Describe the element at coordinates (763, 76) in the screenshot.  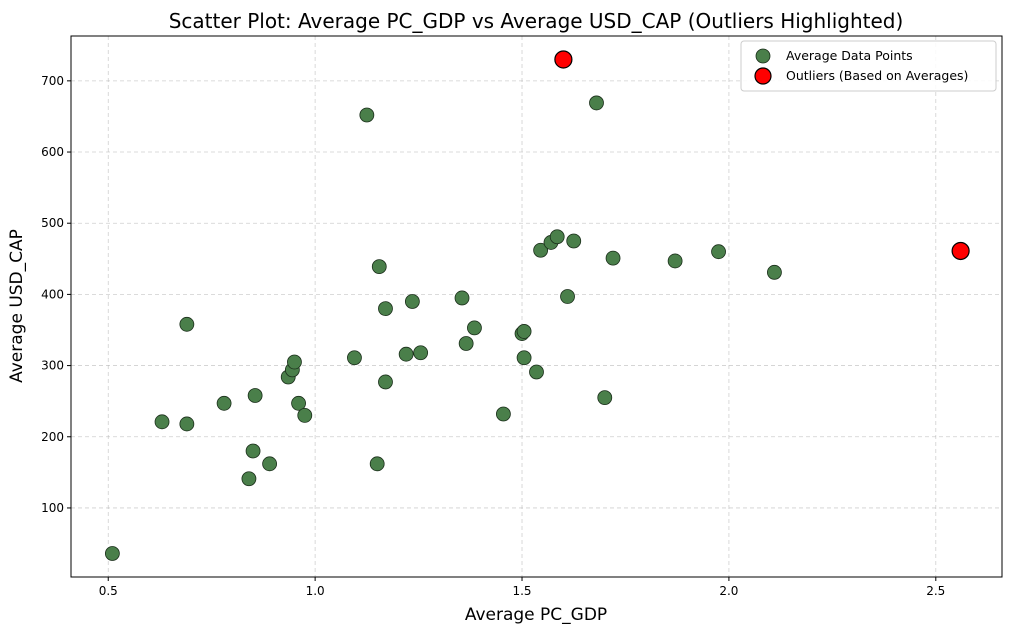
I see `legend-marker-outliers` at that location.